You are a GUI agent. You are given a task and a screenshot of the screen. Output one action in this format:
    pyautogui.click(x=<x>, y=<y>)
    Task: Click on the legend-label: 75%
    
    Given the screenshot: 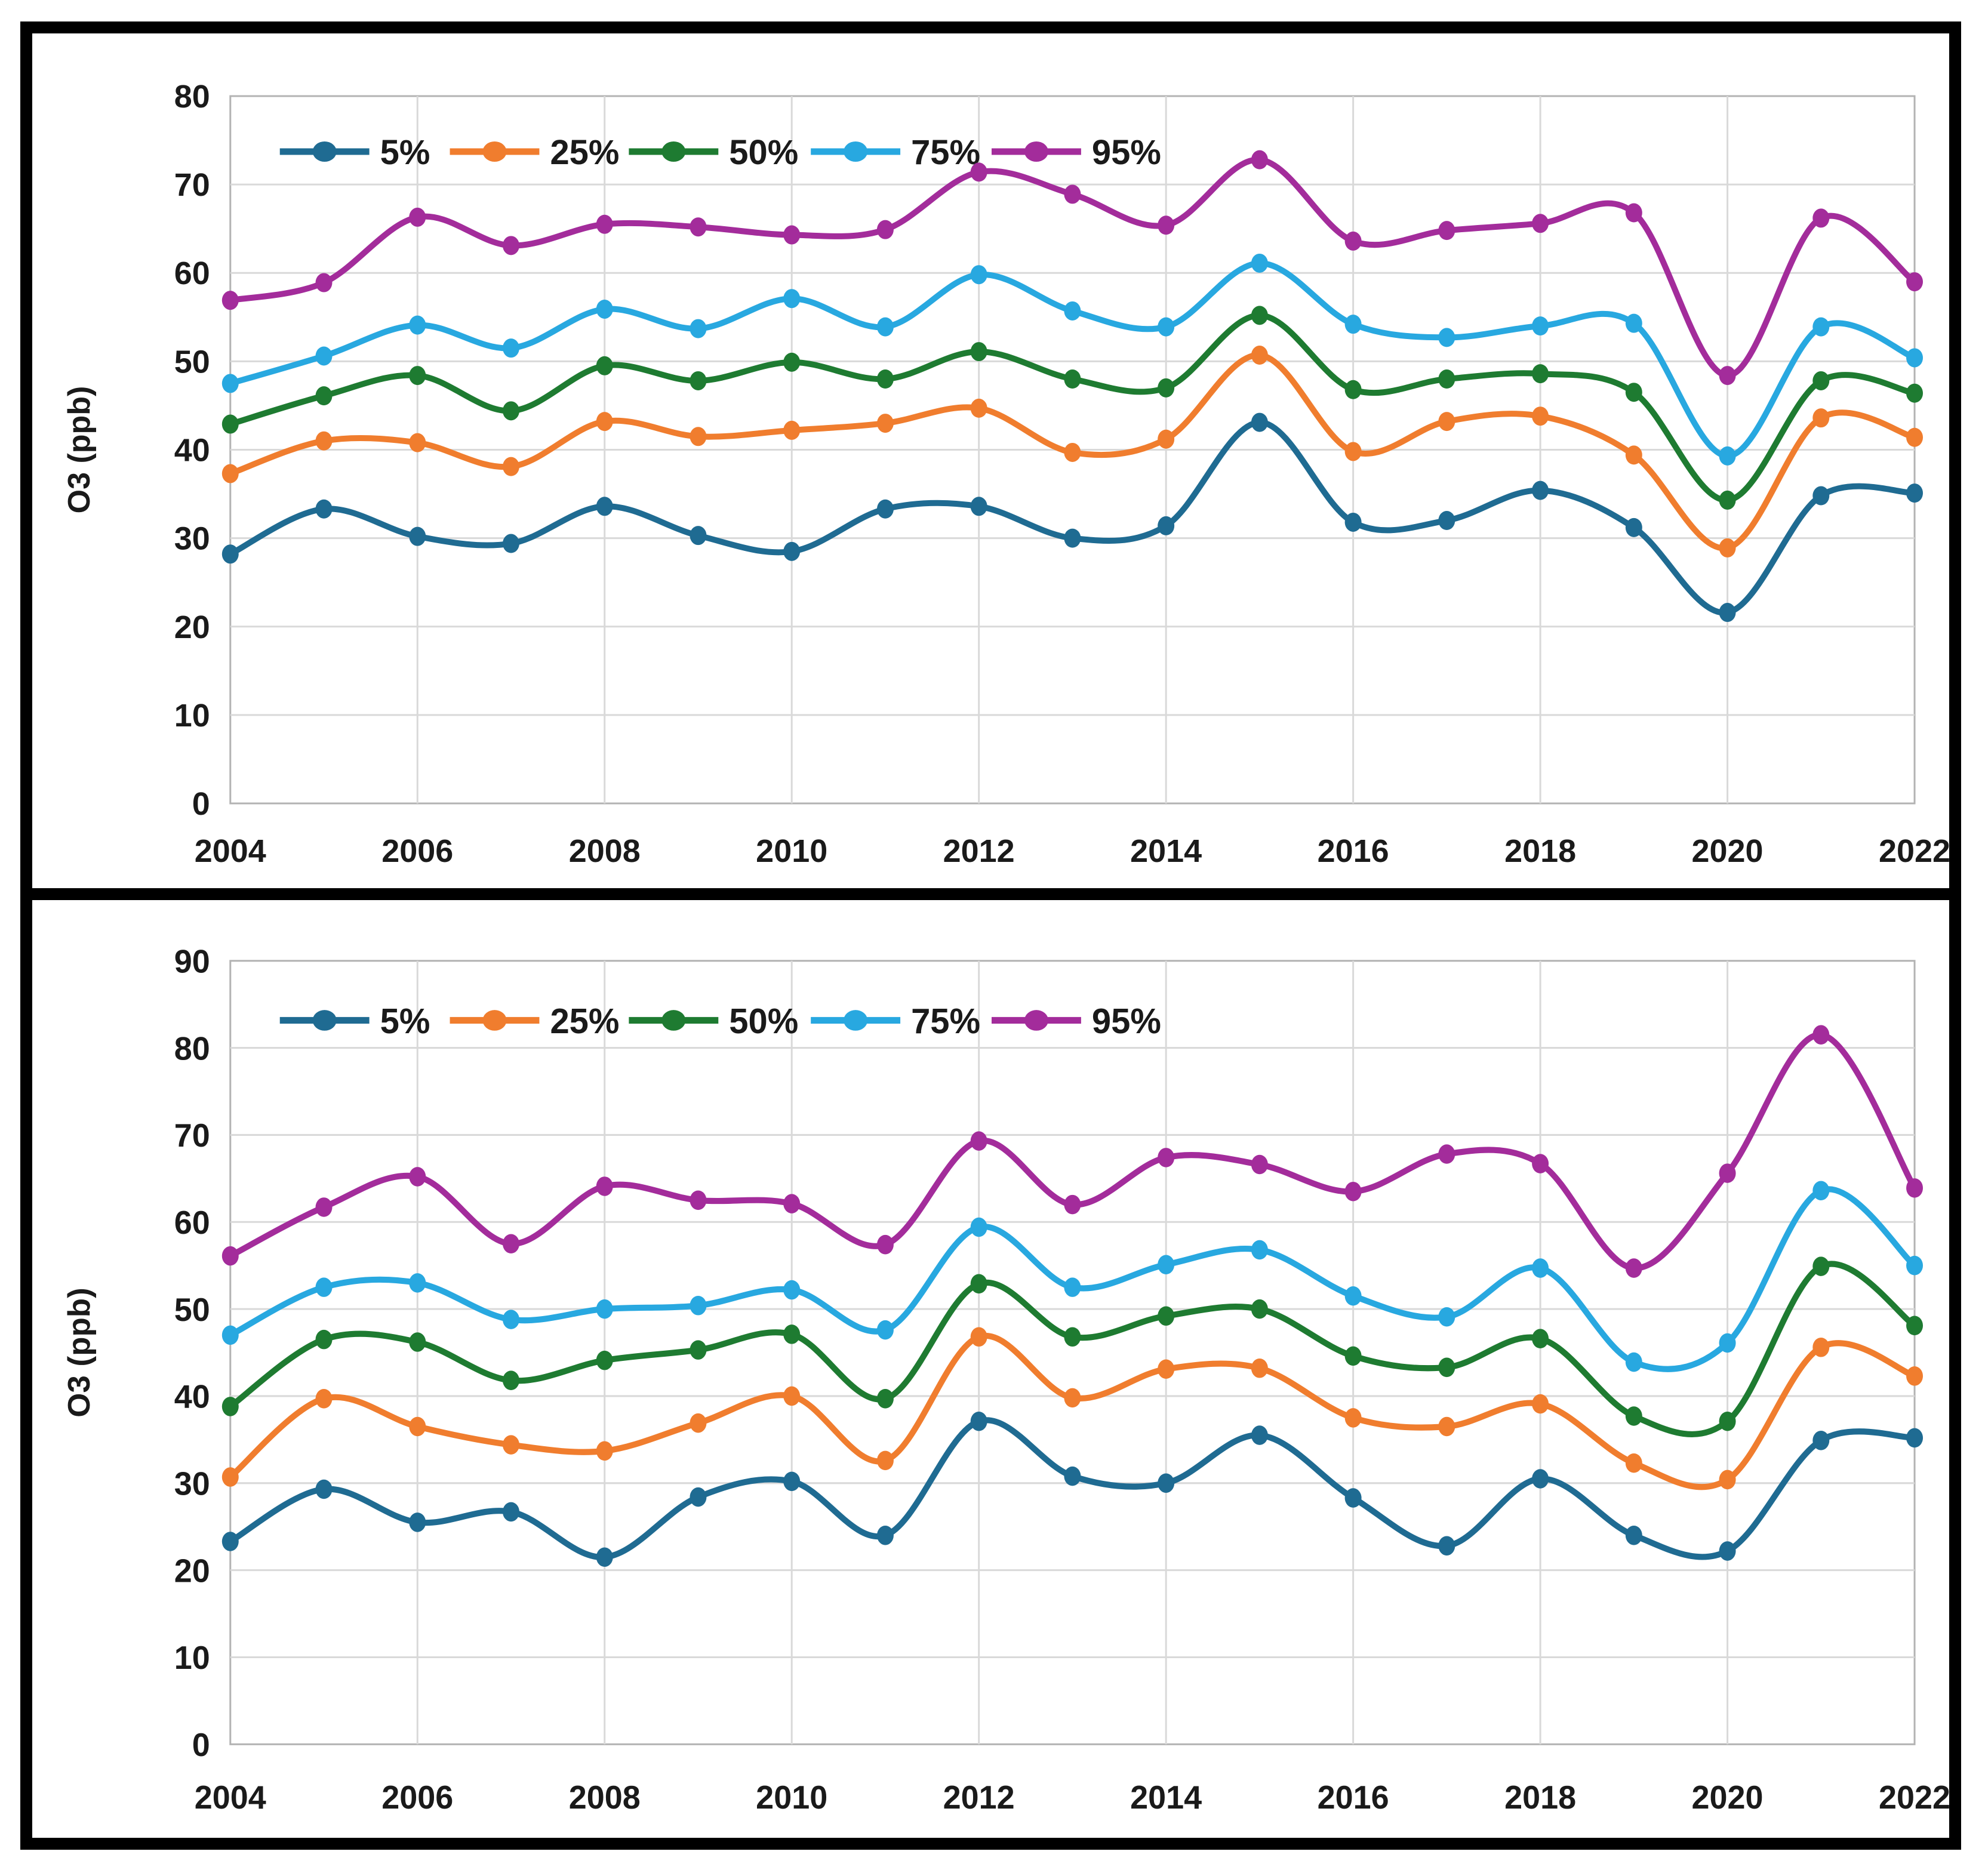 What is the action you would take?
    pyautogui.click(x=945, y=1022)
    